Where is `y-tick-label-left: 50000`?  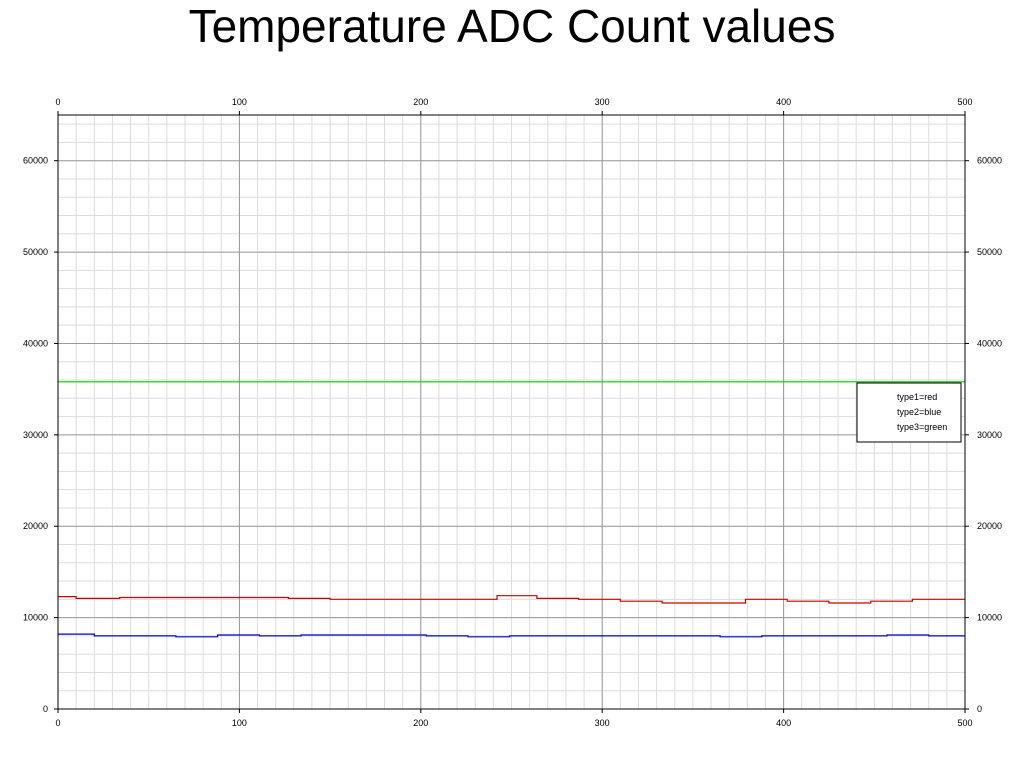 y-tick-label-left: 50000 is located at coordinates (35, 252).